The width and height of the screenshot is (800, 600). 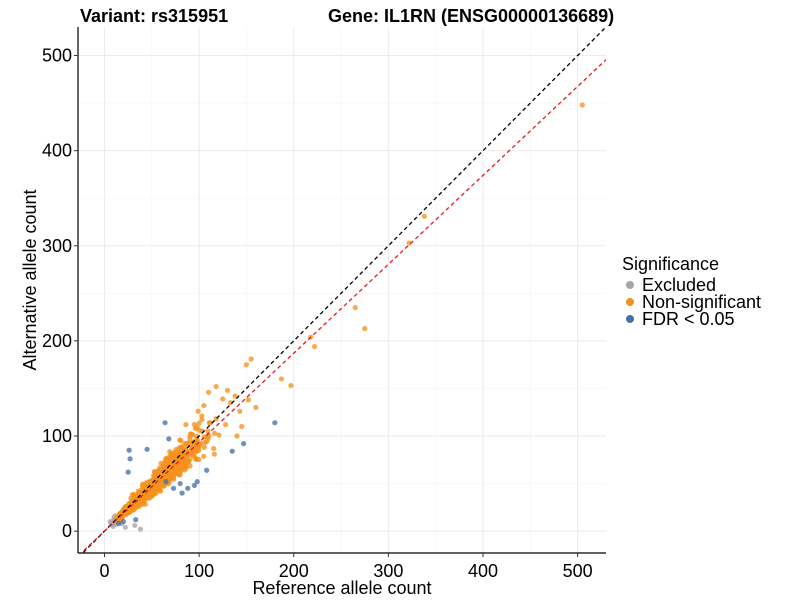 I want to click on x-axis-title: Reference allele count, so click(x=341, y=588).